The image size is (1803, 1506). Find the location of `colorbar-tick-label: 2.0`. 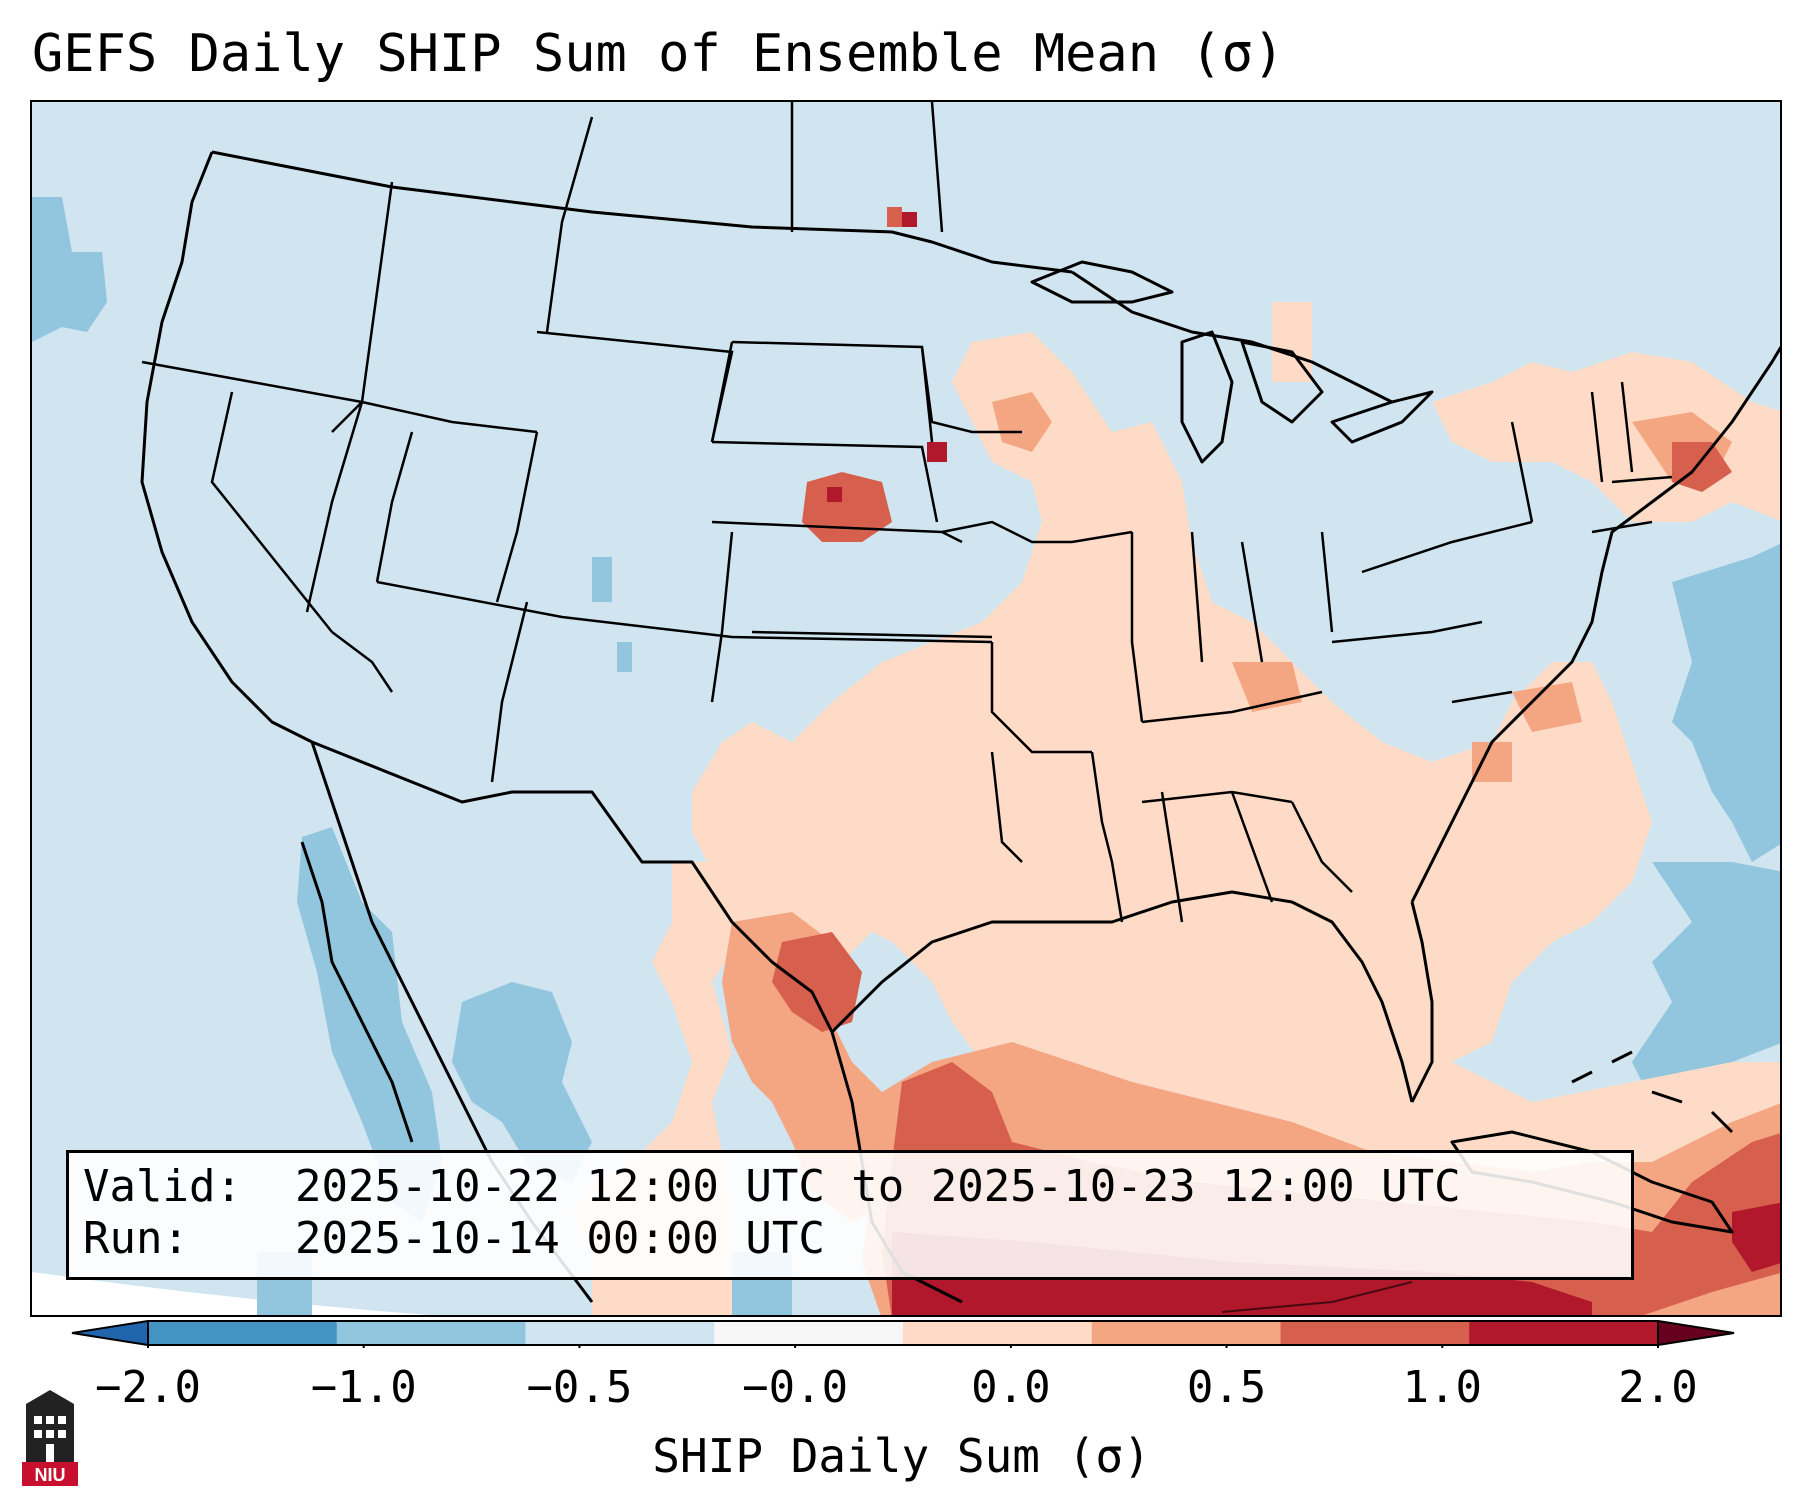

colorbar-tick-label: 2.0 is located at coordinates (1658, 1387).